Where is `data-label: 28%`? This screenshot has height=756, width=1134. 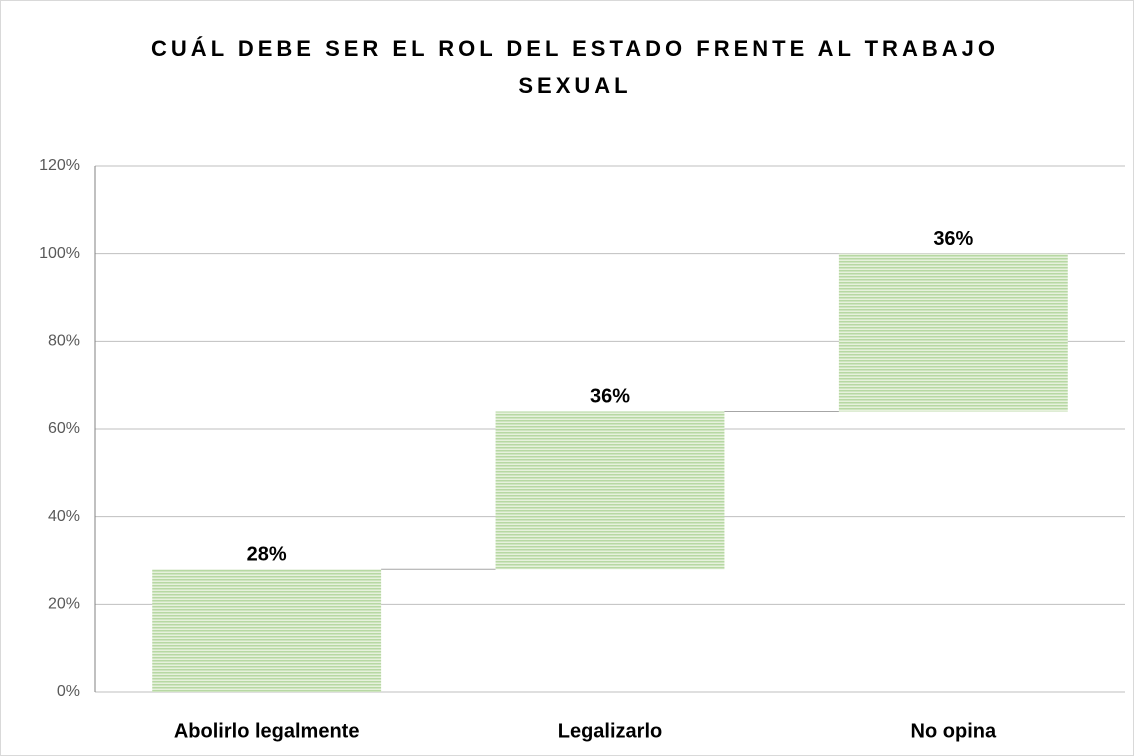
data-label: 28% is located at coordinates (267, 555).